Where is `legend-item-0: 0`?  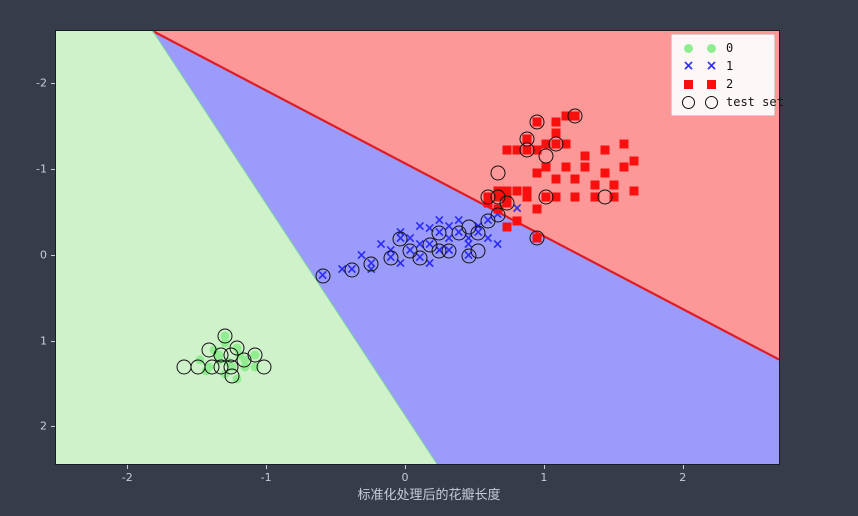
legend-item-0: 0 is located at coordinates (722, 48).